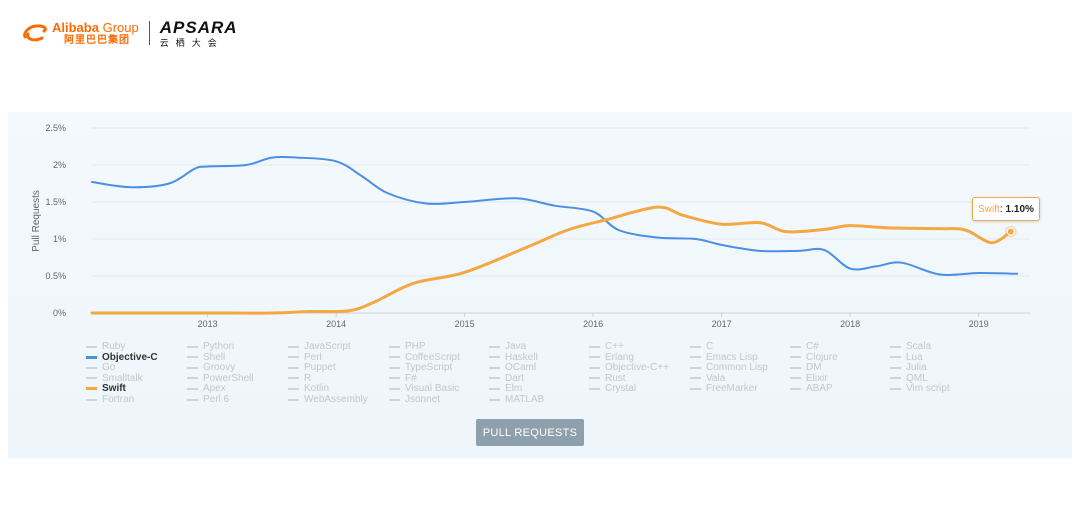 The height and width of the screenshot is (514, 1080). I want to click on legend-item-qml: QML, so click(909, 378).